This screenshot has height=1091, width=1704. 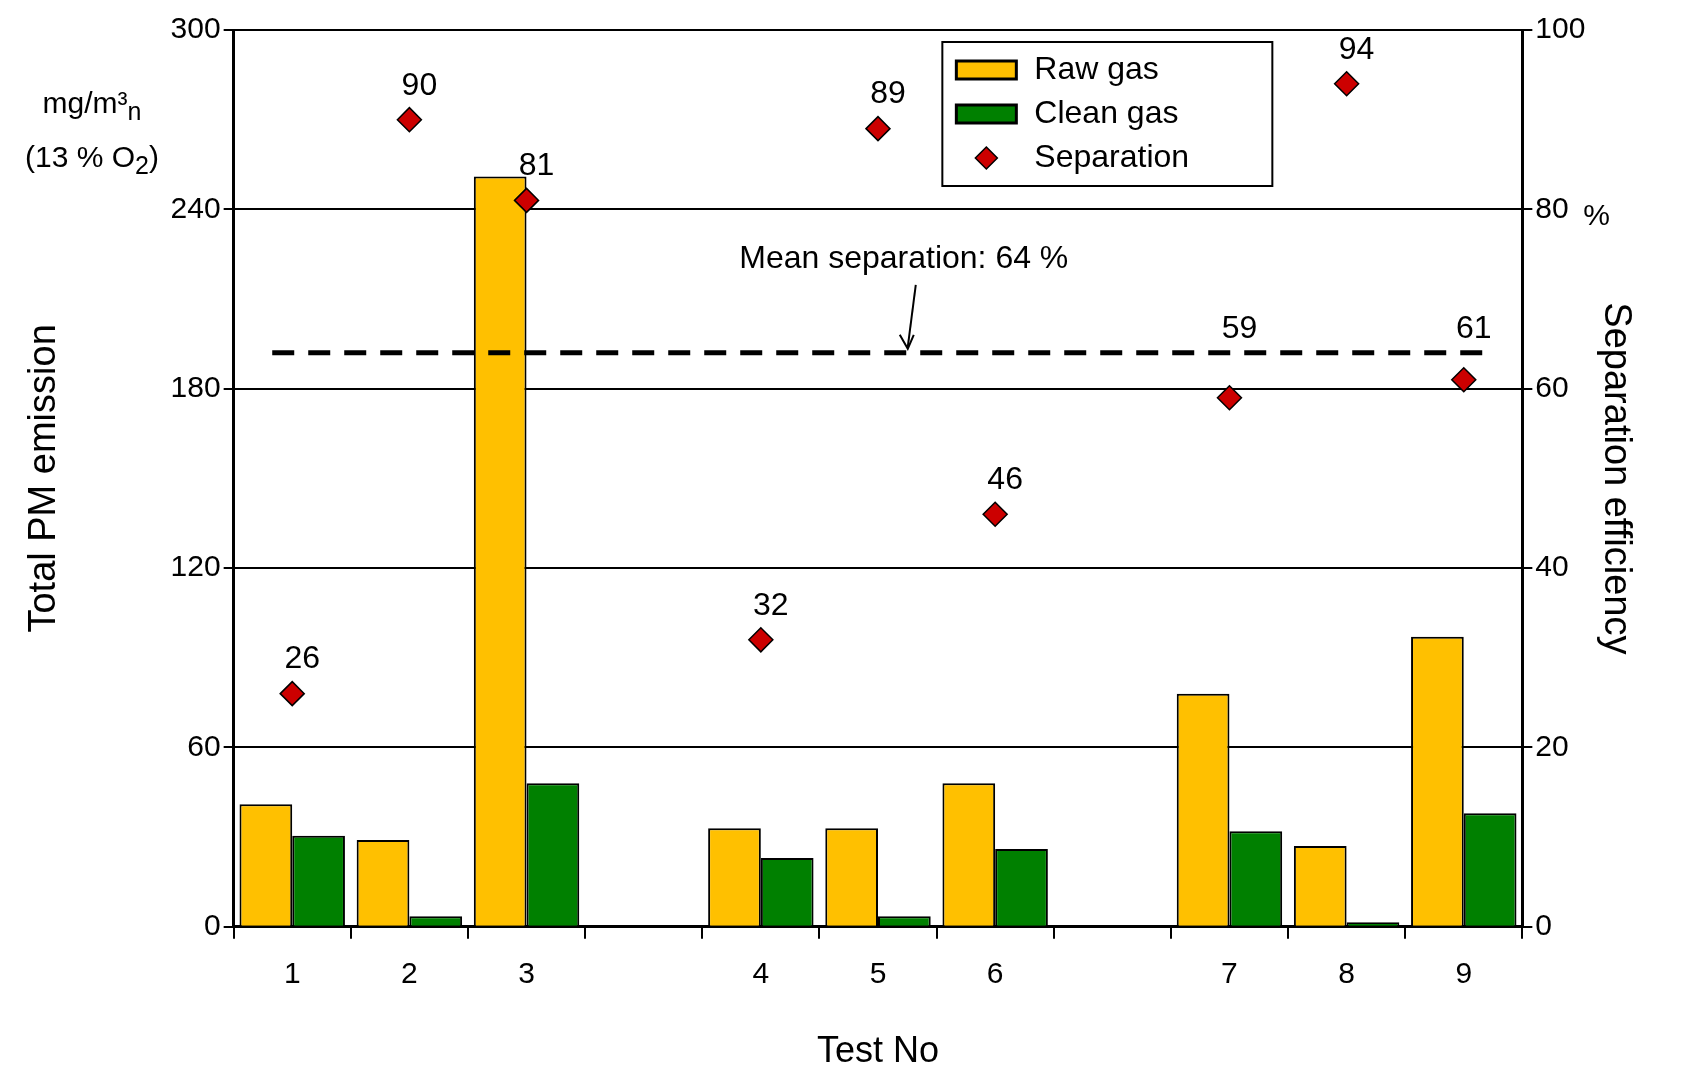 What do you see at coordinates (302, 657) in the screenshot?
I see `data-label: 26` at bounding box center [302, 657].